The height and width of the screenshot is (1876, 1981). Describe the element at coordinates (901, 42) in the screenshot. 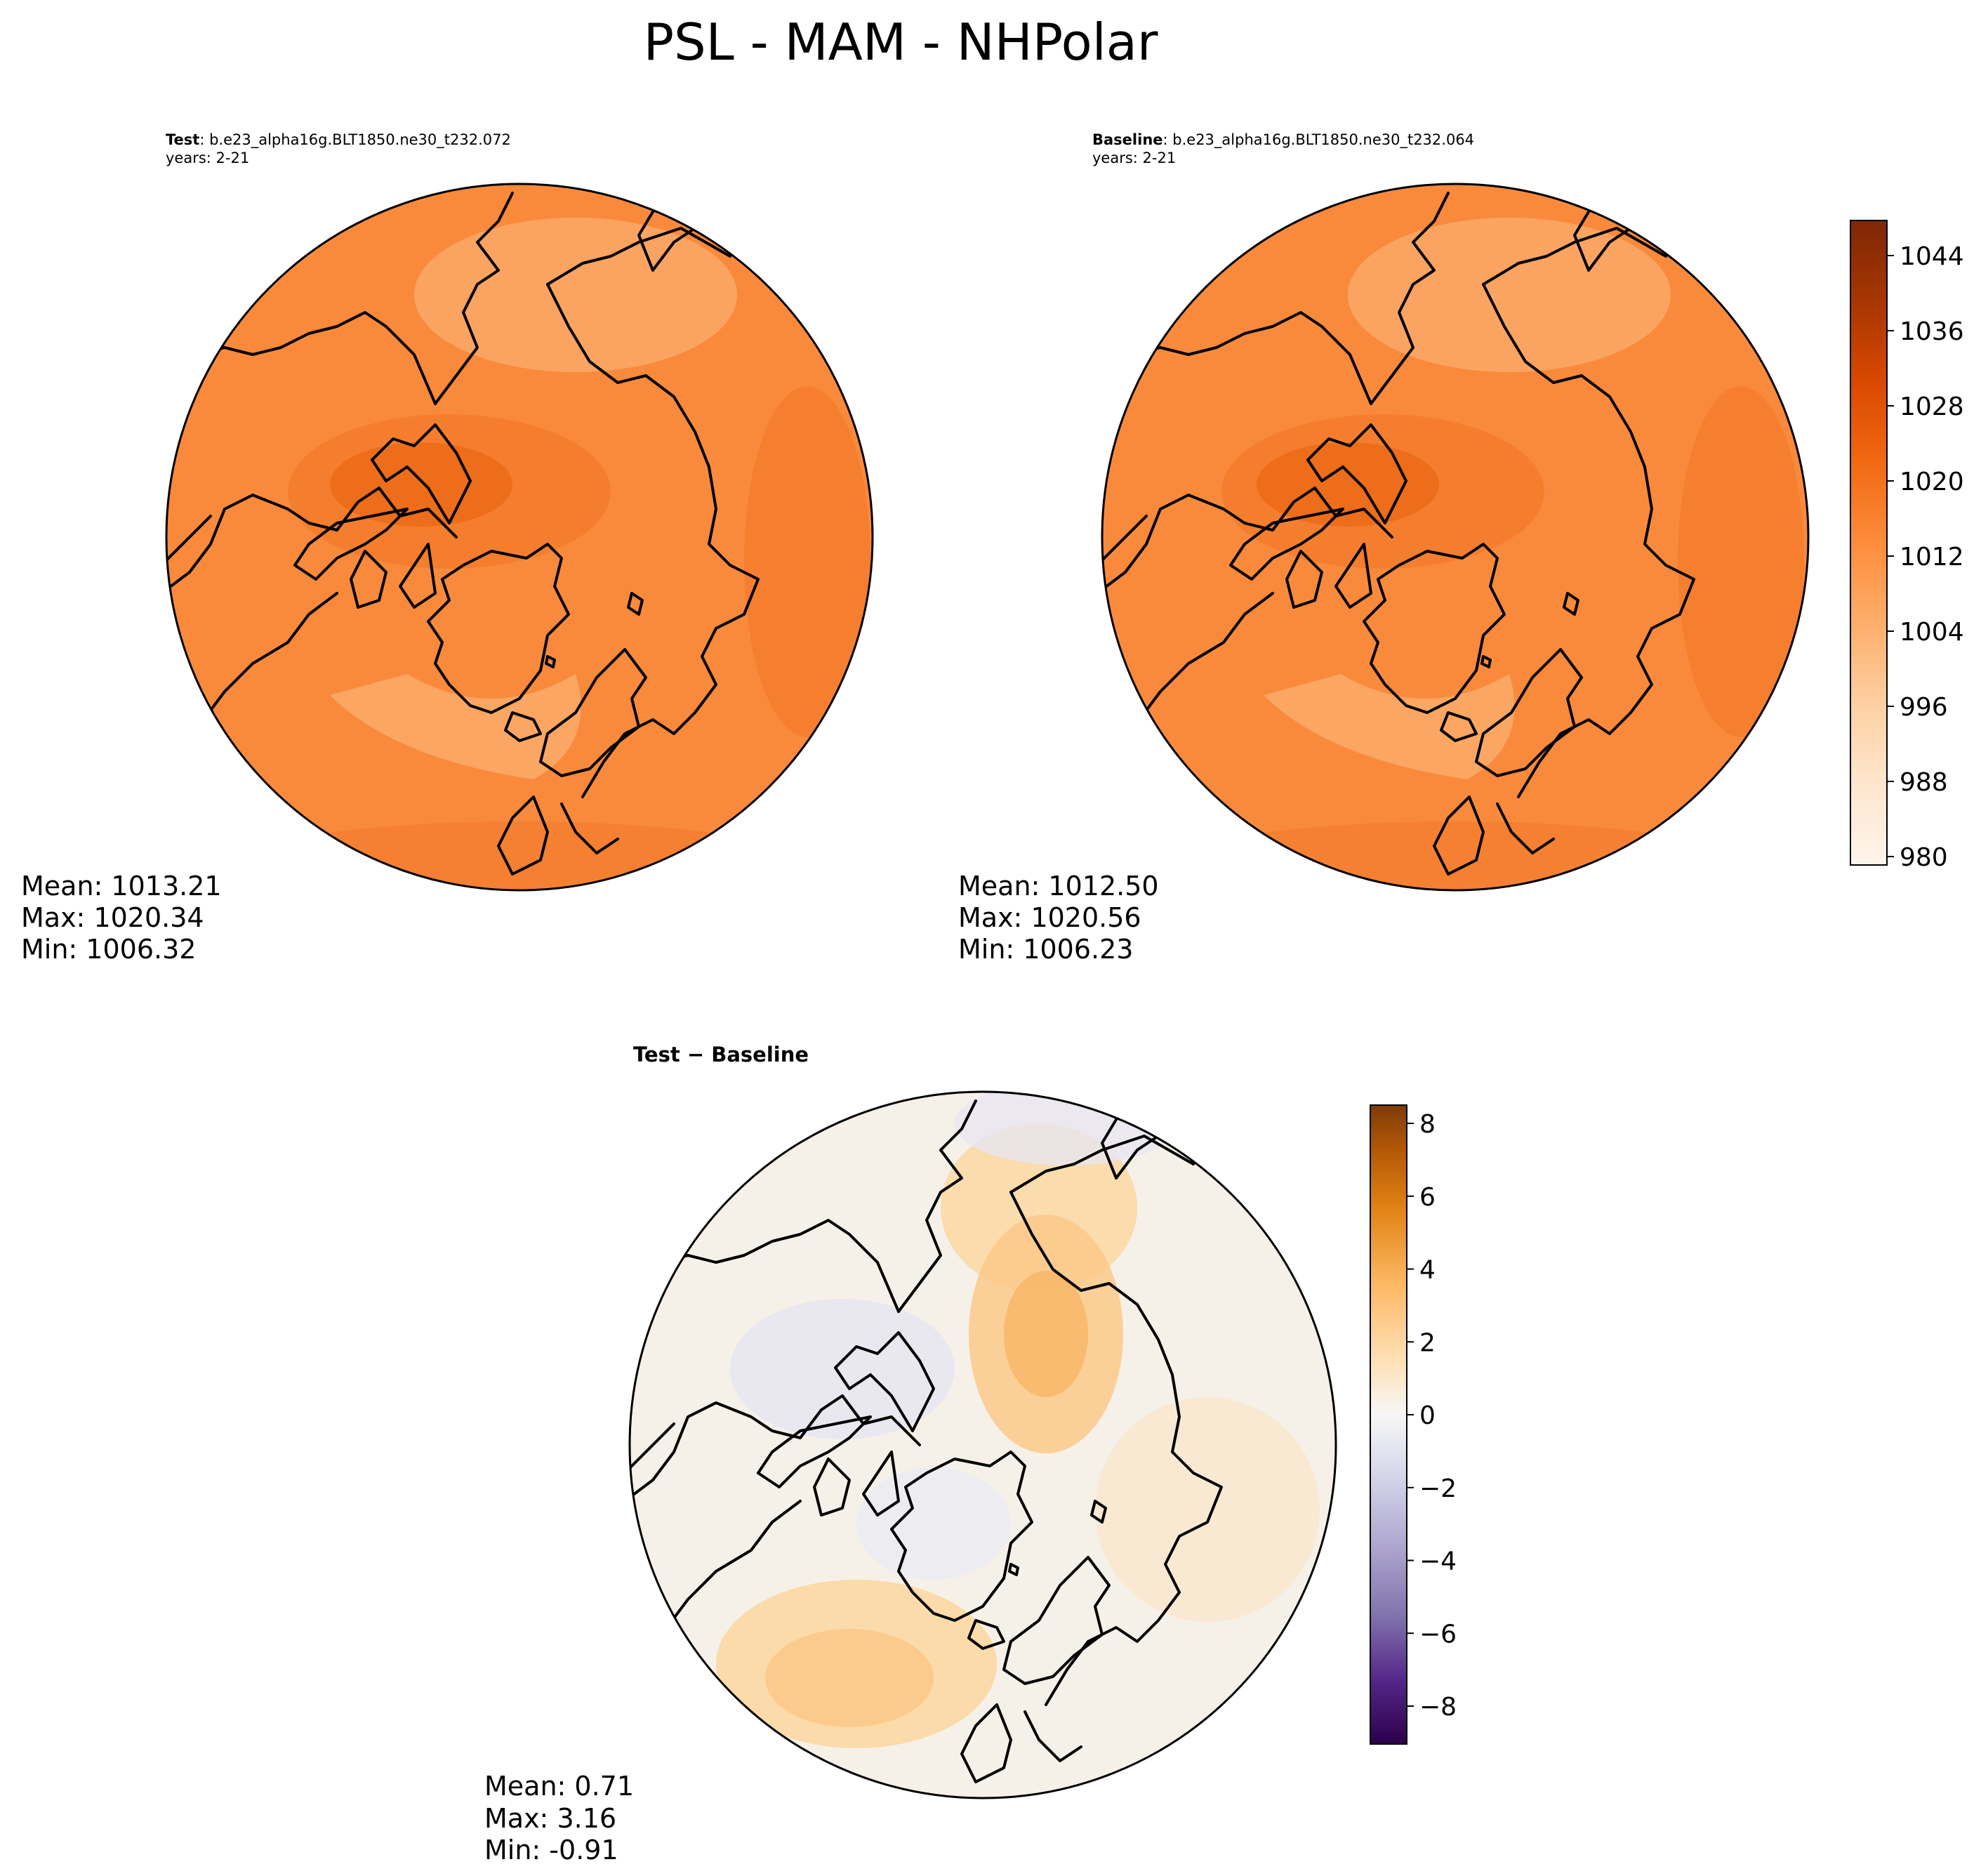

I see `figure-title: PSL - MAM - NHPolar` at that location.